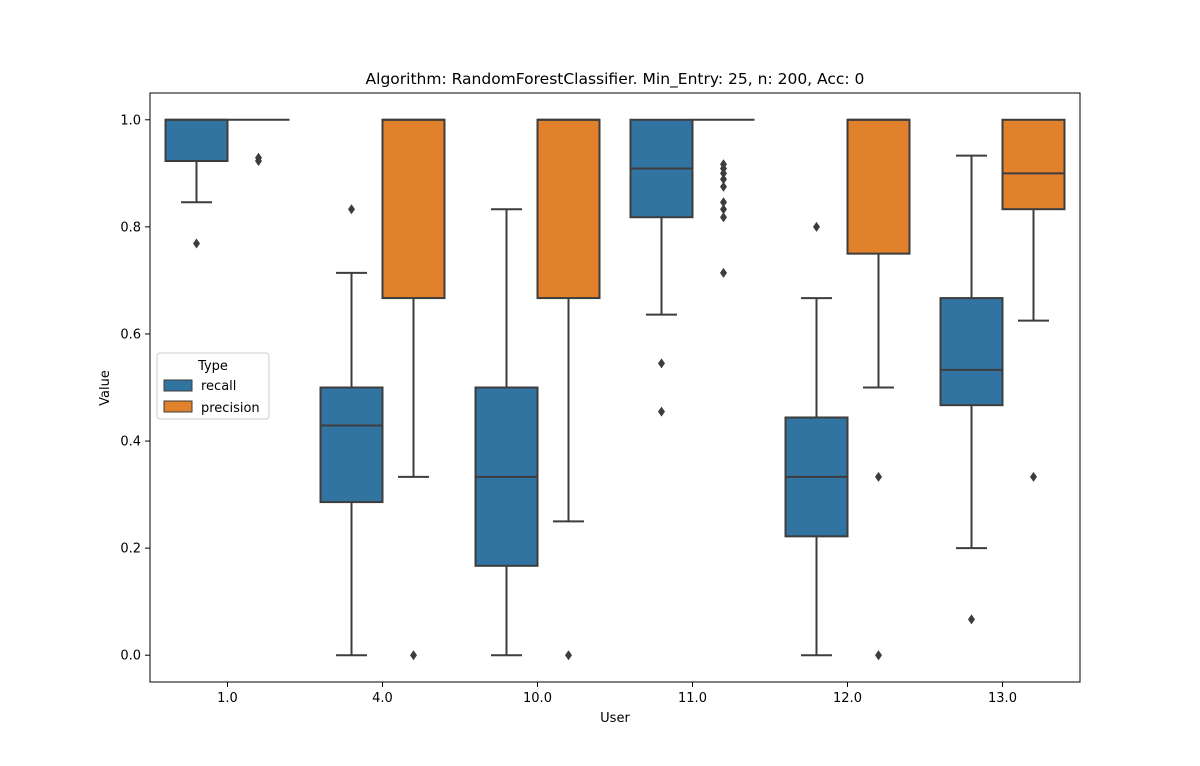 This screenshot has width=1200, height=766. I want to click on precision-box-1.0, so click(258, 142).